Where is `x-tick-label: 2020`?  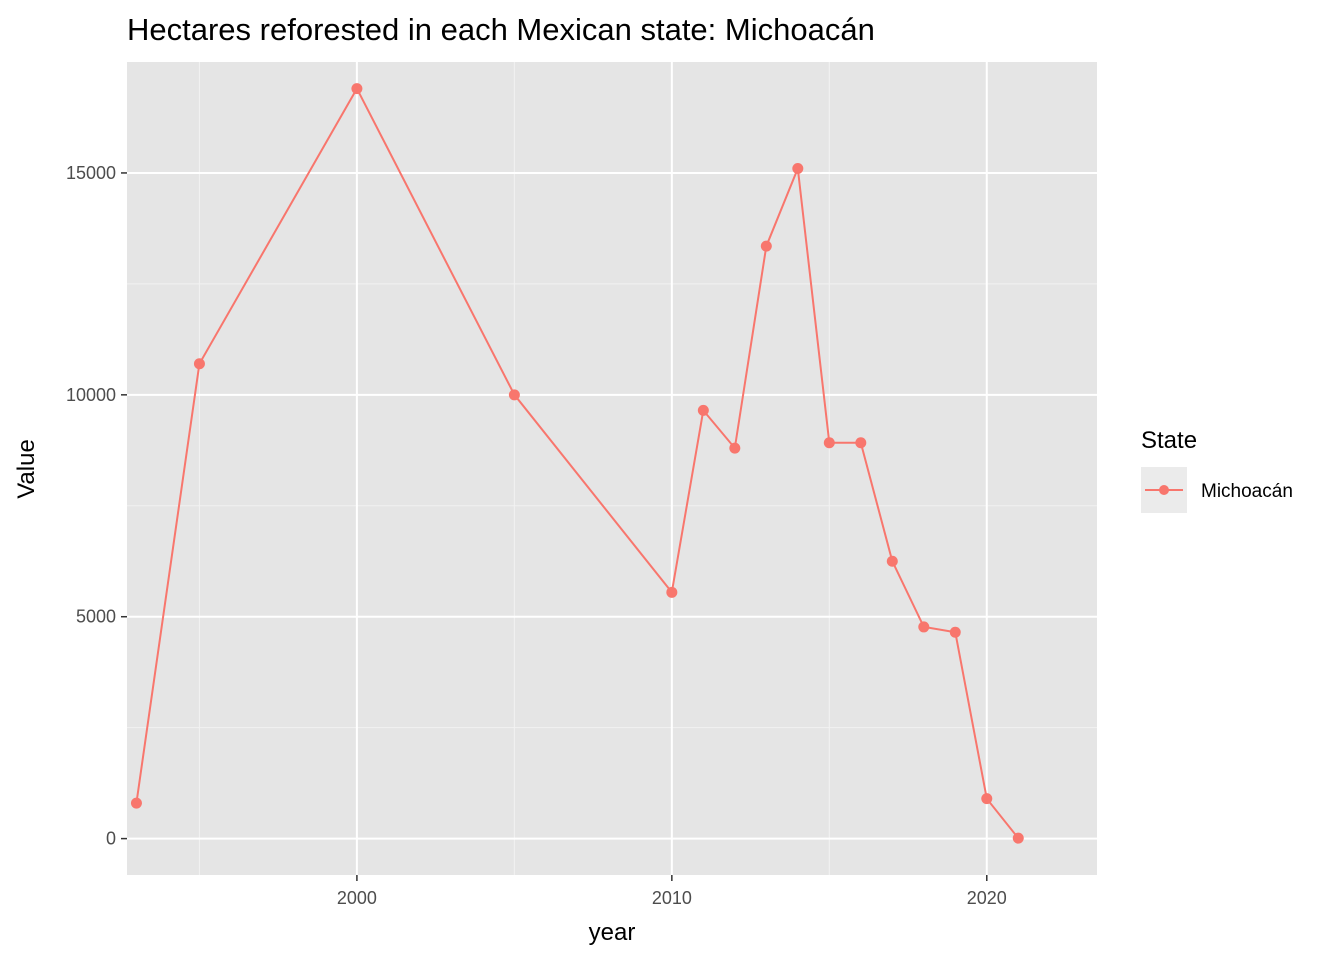 x-tick-label: 2020 is located at coordinates (987, 898).